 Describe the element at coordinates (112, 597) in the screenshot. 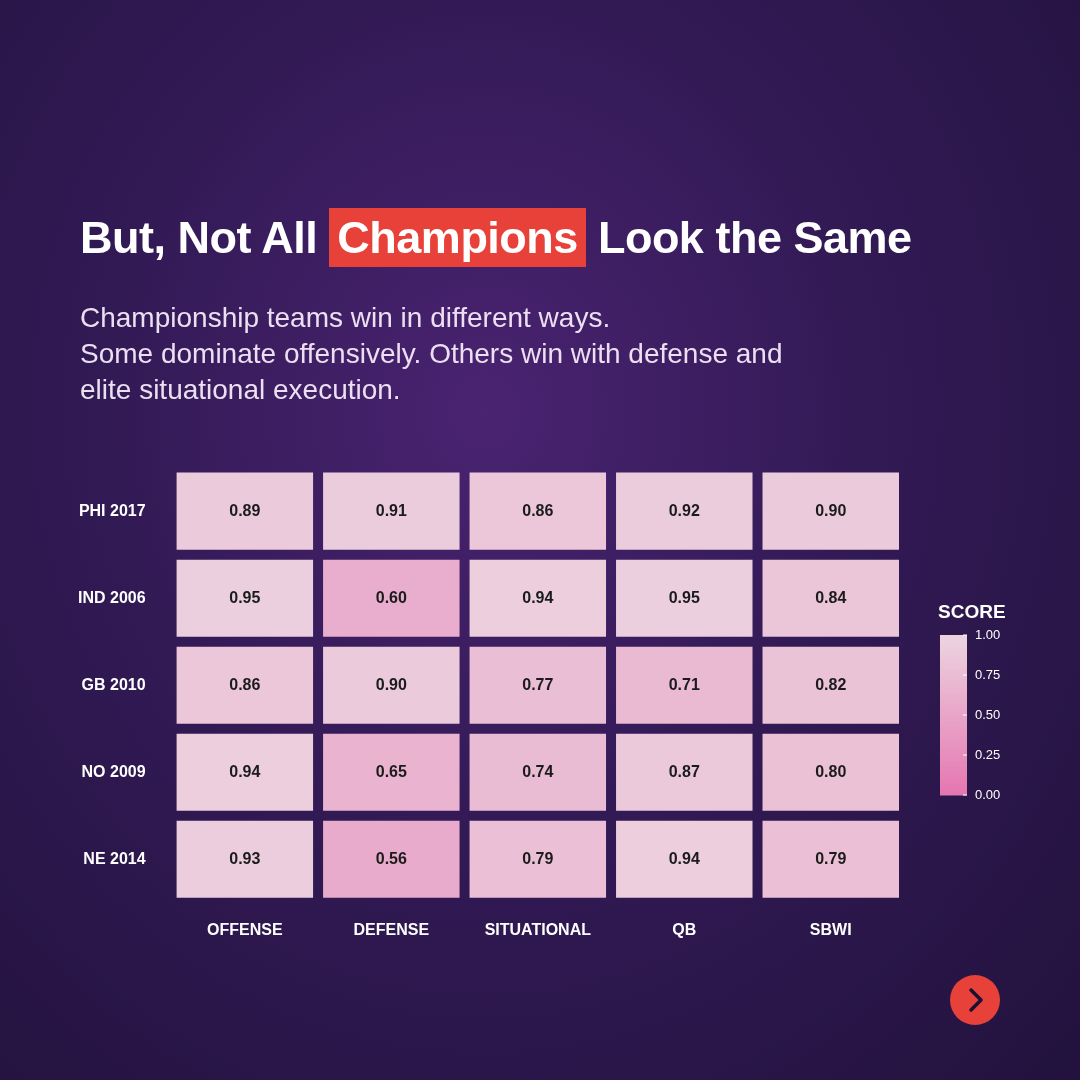

I see `y-tick-label: IND 2006` at that location.